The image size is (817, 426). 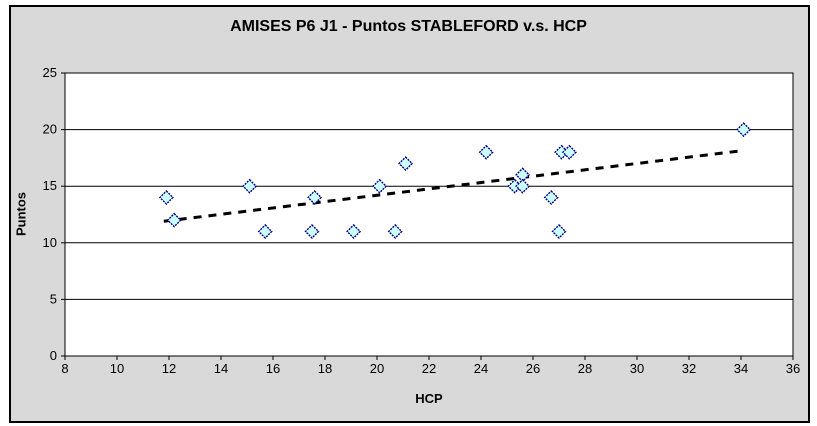 What do you see at coordinates (50, 129) in the screenshot?
I see `y-tick-label-20: 20` at bounding box center [50, 129].